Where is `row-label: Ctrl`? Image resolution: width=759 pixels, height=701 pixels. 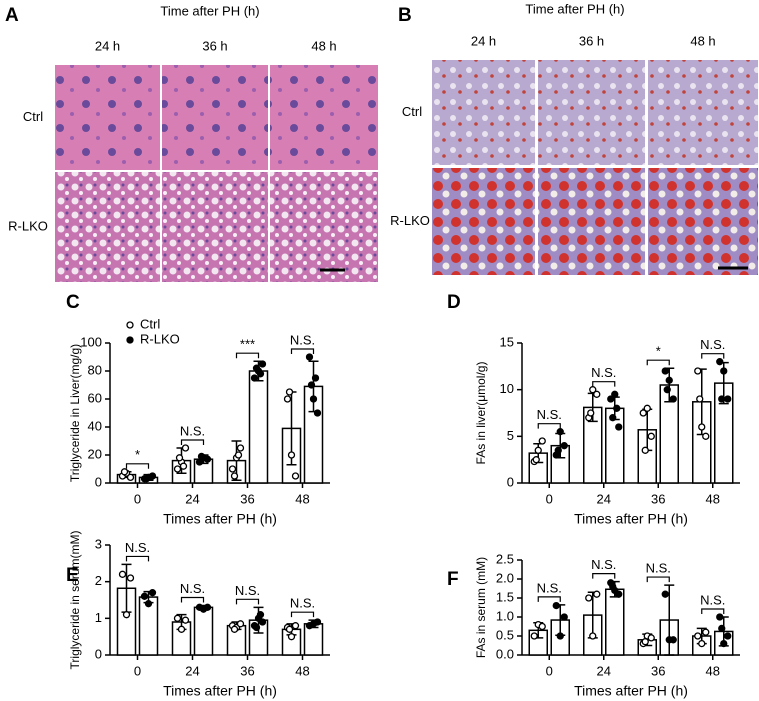
row-label: Ctrl is located at coordinates (412, 111).